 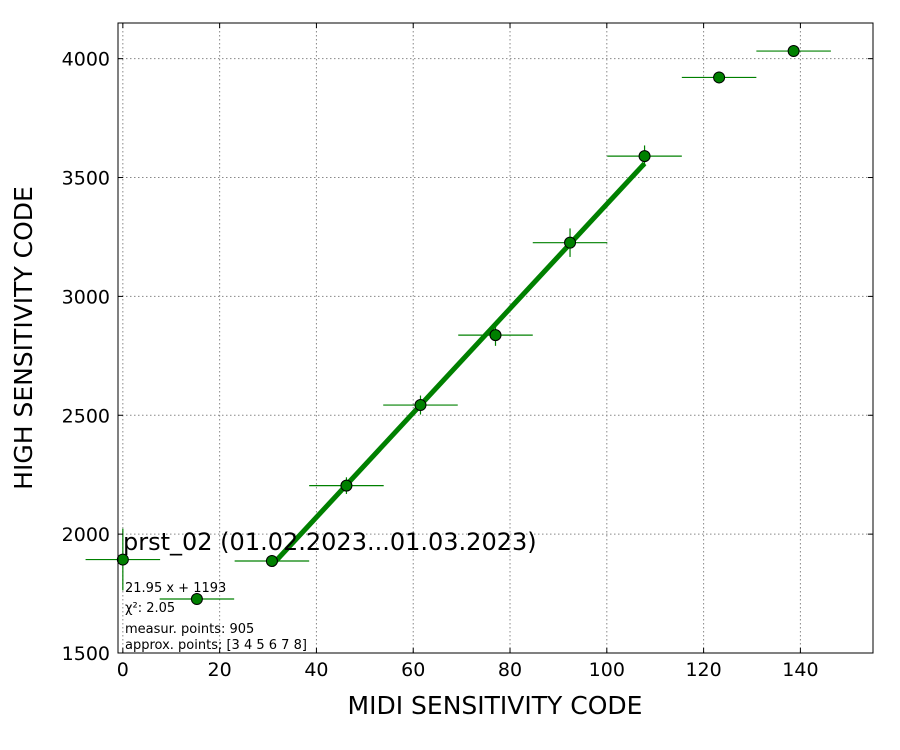 I want to click on y-tick-label: 1500, so click(x=86, y=654).